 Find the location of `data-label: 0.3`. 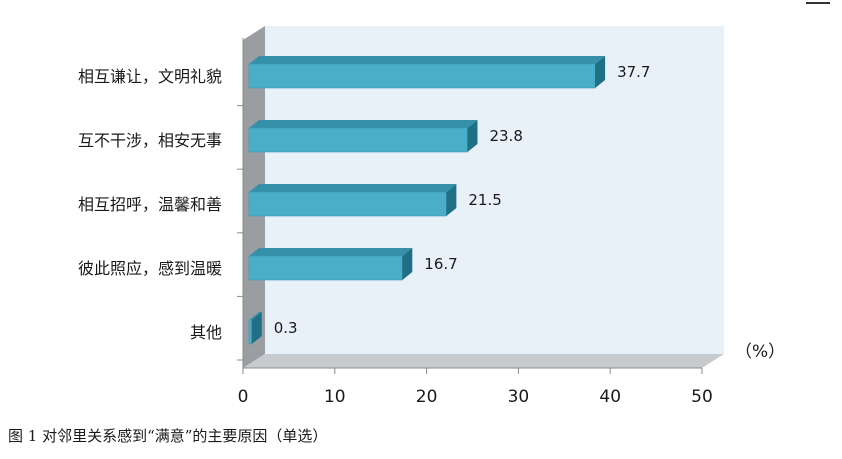

data-label: 0.3 is located at coordinates (286, 328).